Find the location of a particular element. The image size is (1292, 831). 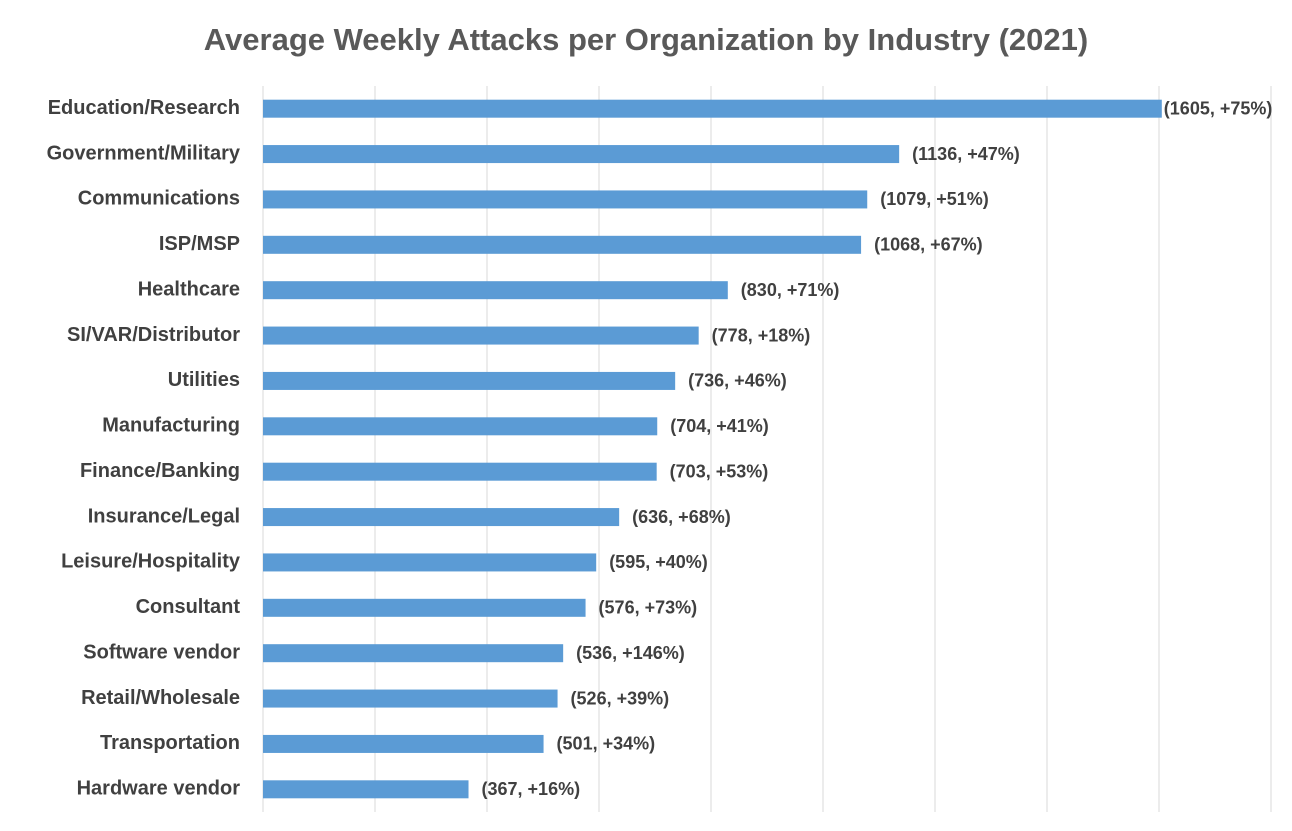

value-label: (1079, +51%) is located at coordinates (934, 199).